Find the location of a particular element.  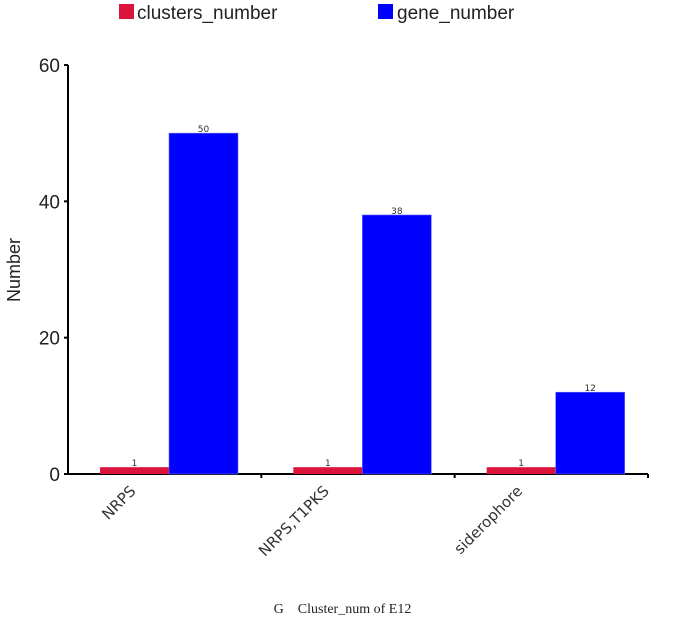

y-tick-label: 0 is located at coordinates (54, 475).